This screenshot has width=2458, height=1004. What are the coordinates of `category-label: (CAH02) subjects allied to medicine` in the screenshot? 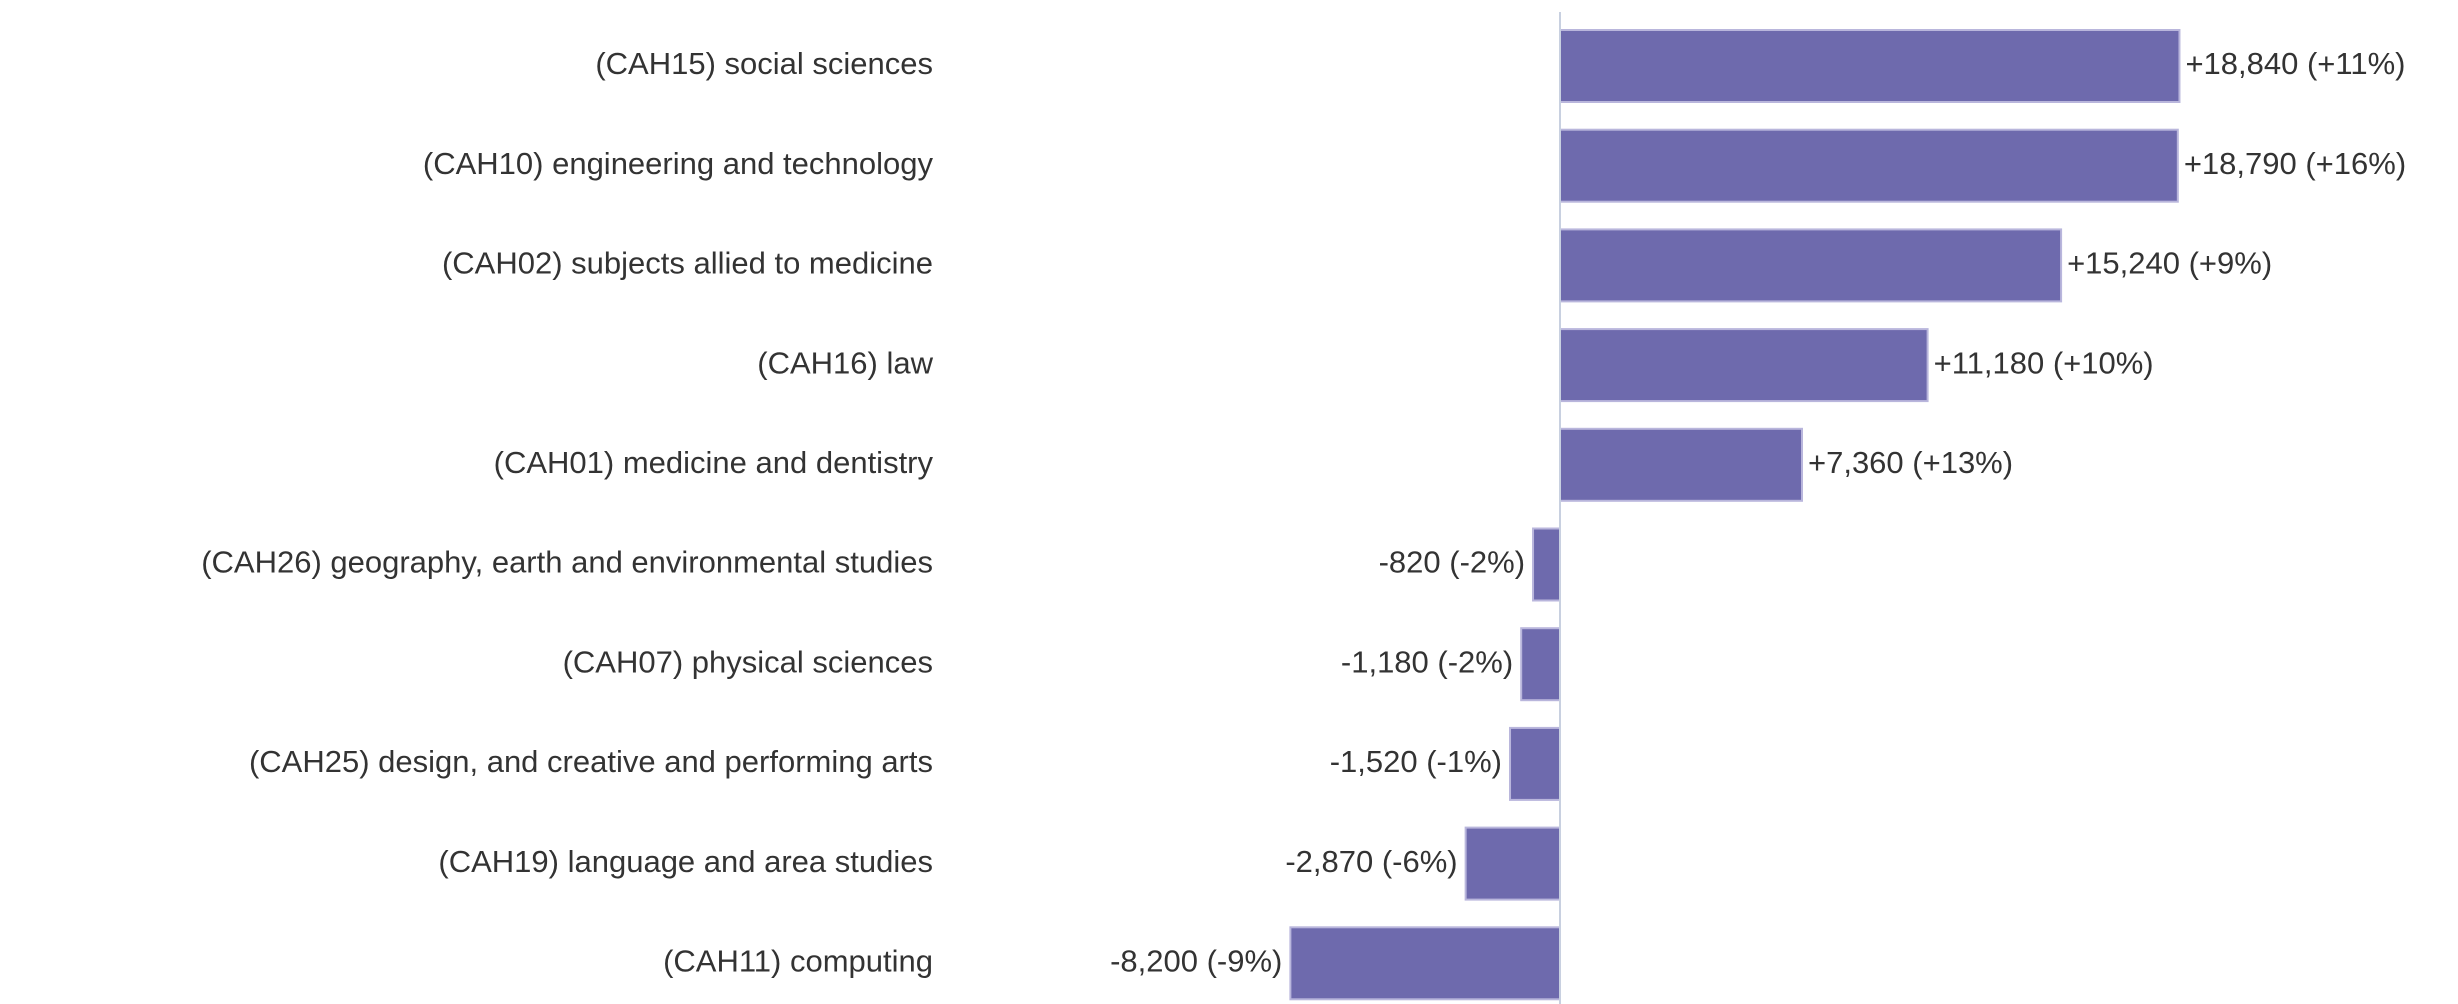 It's located at (687, 263).